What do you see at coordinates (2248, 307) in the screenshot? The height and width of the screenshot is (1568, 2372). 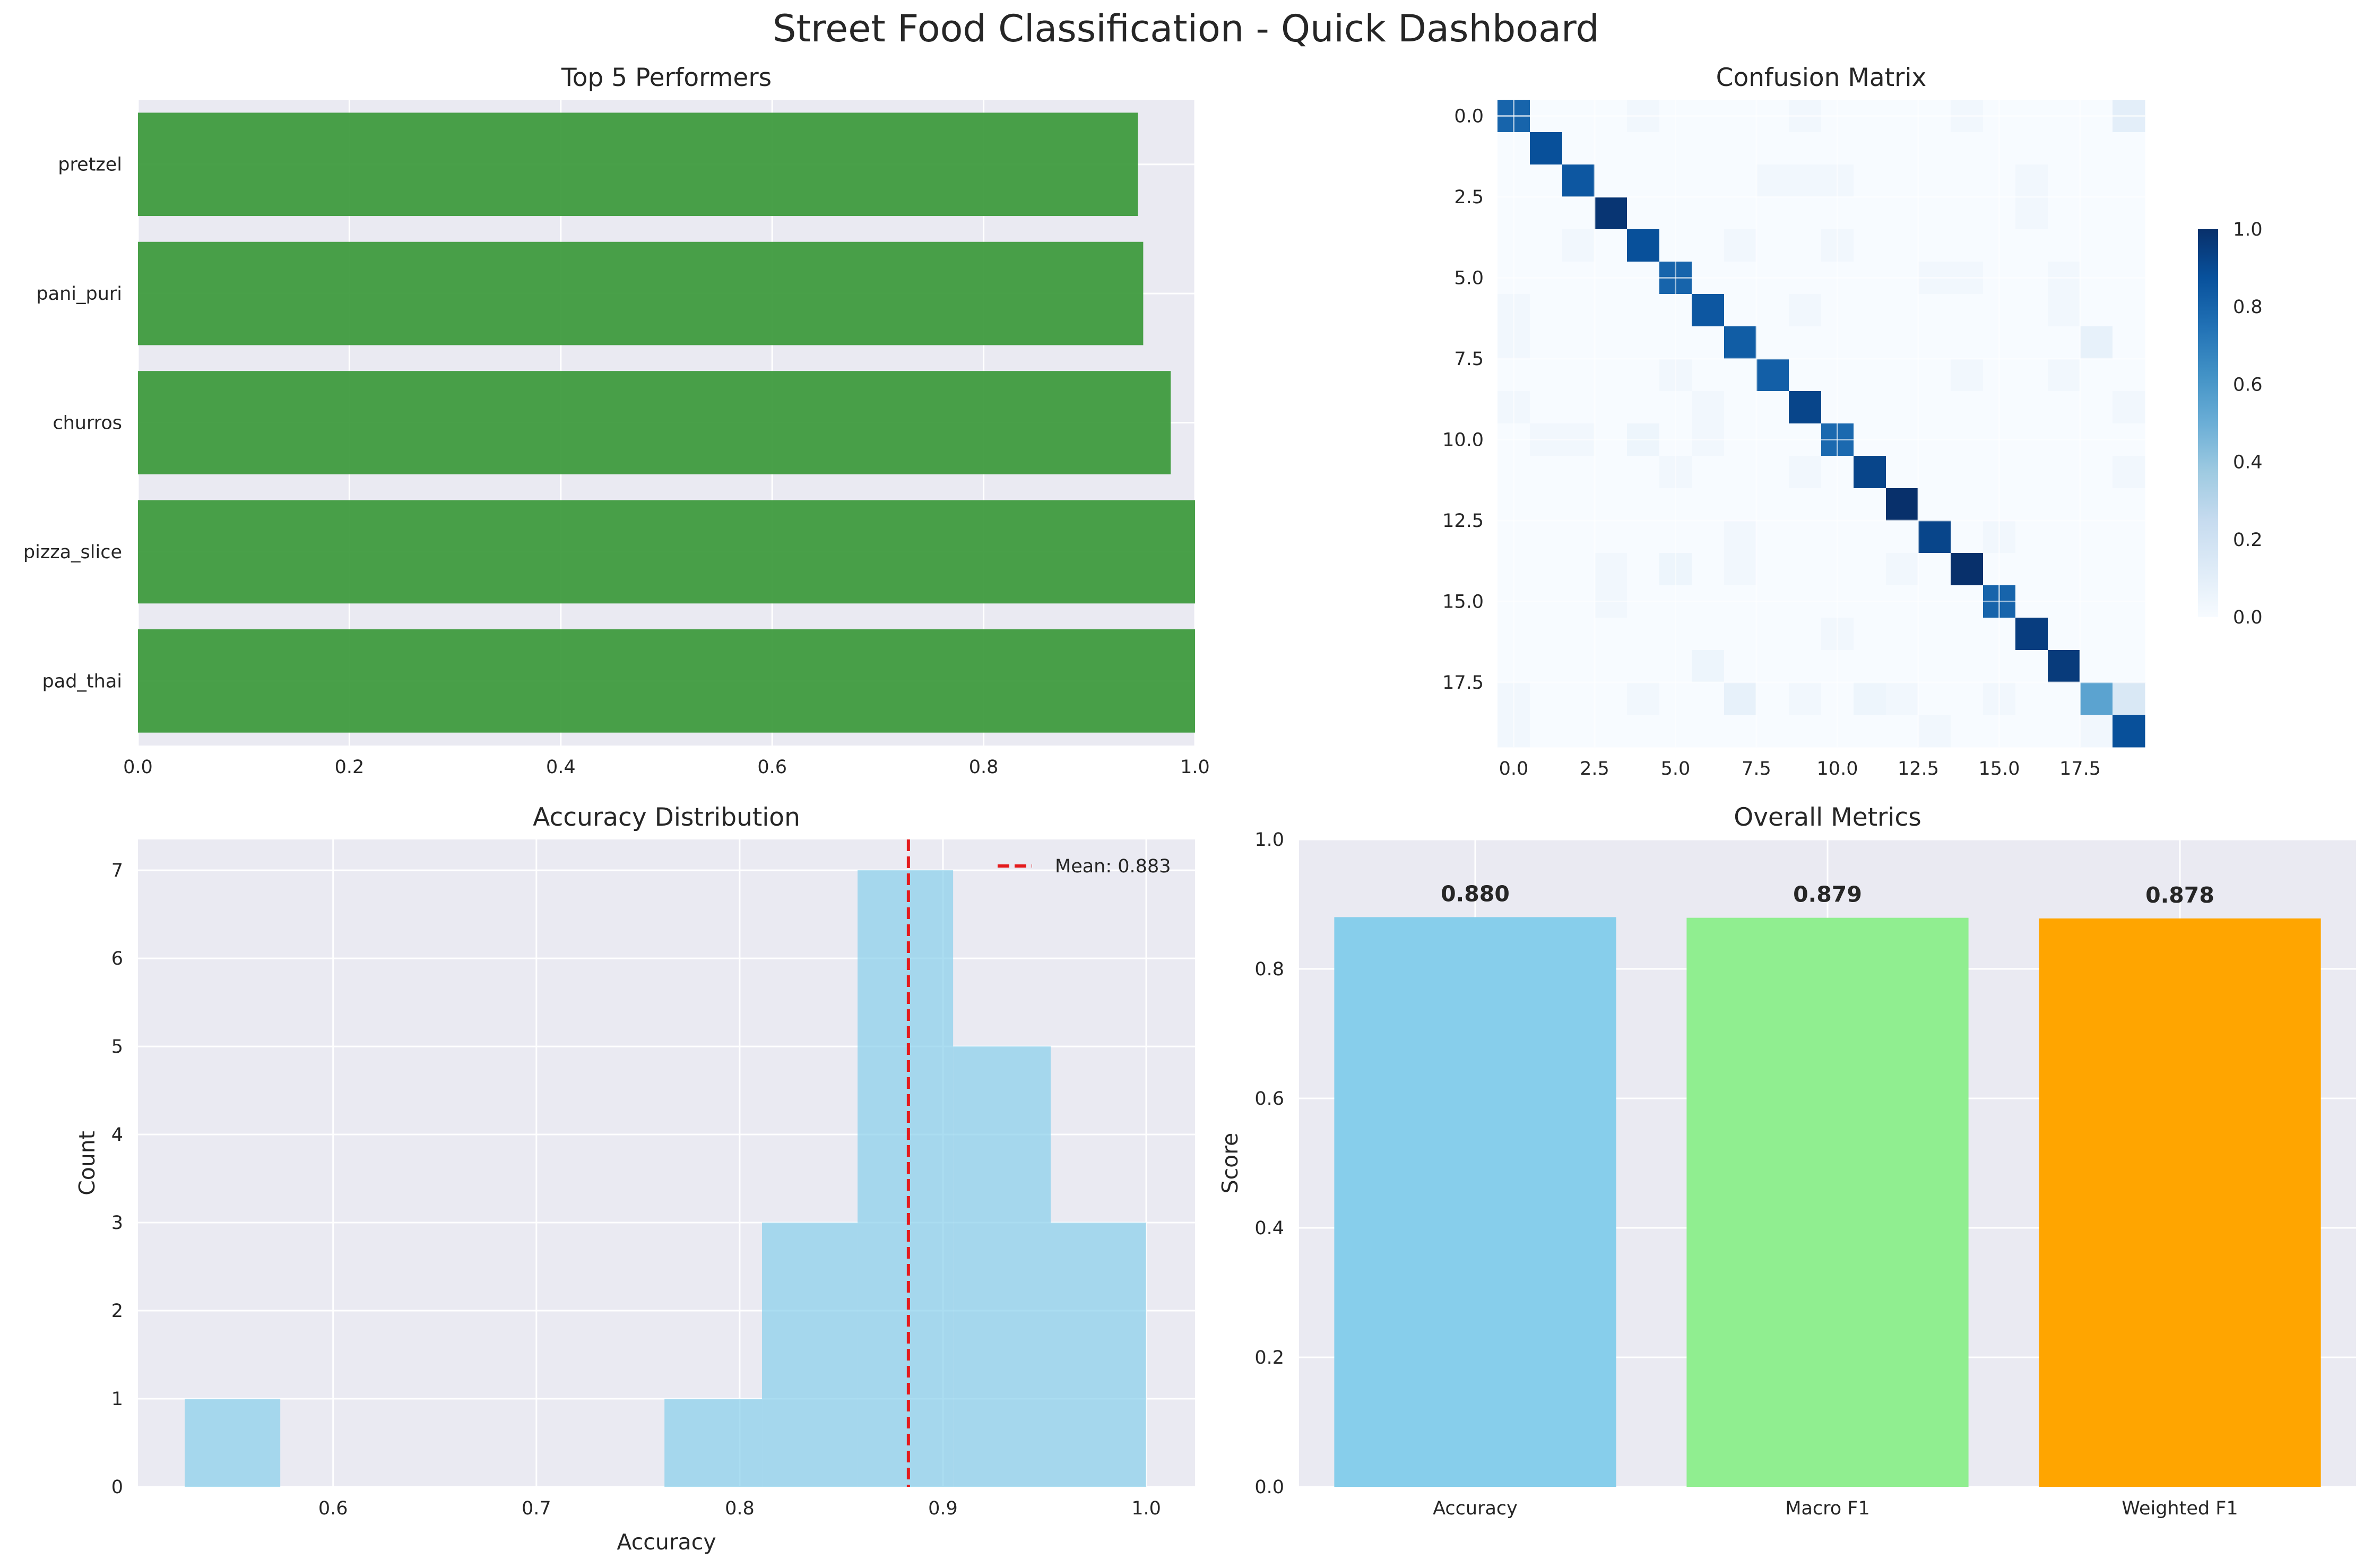 I see `colorbar-tick-label: 0.8` at bounding box center [2248, 307].